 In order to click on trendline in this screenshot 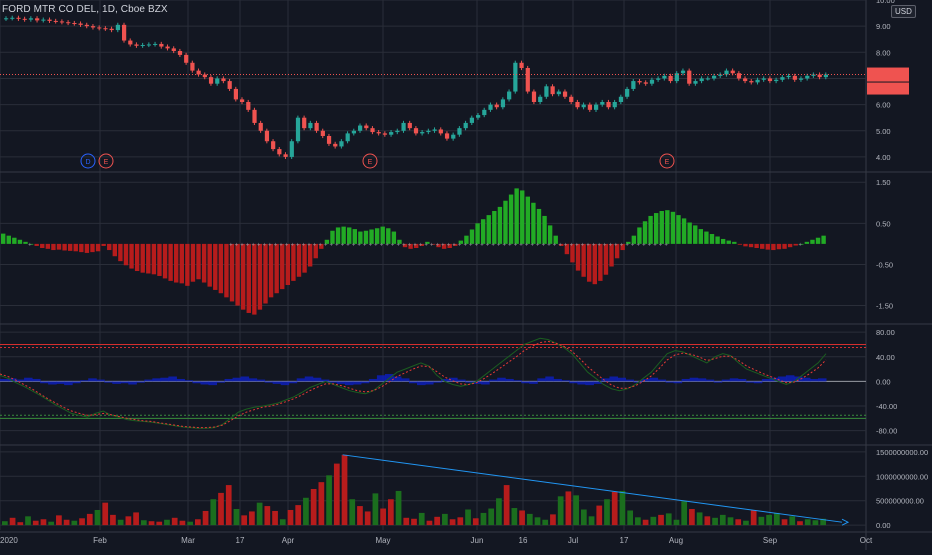, I will do `click(592, 488)`.